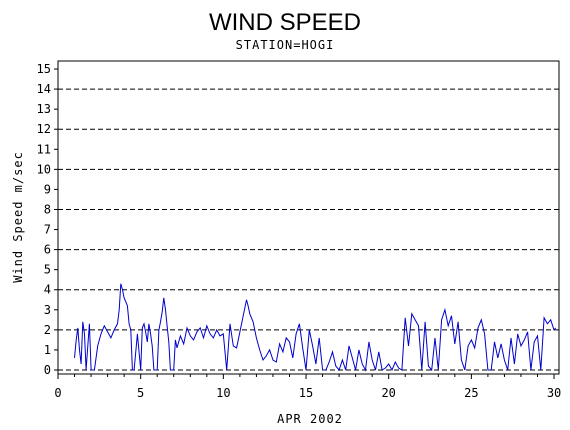 The image size is (570, 430). I want to click on x-tick-label-0: 0, so click(57, 393).